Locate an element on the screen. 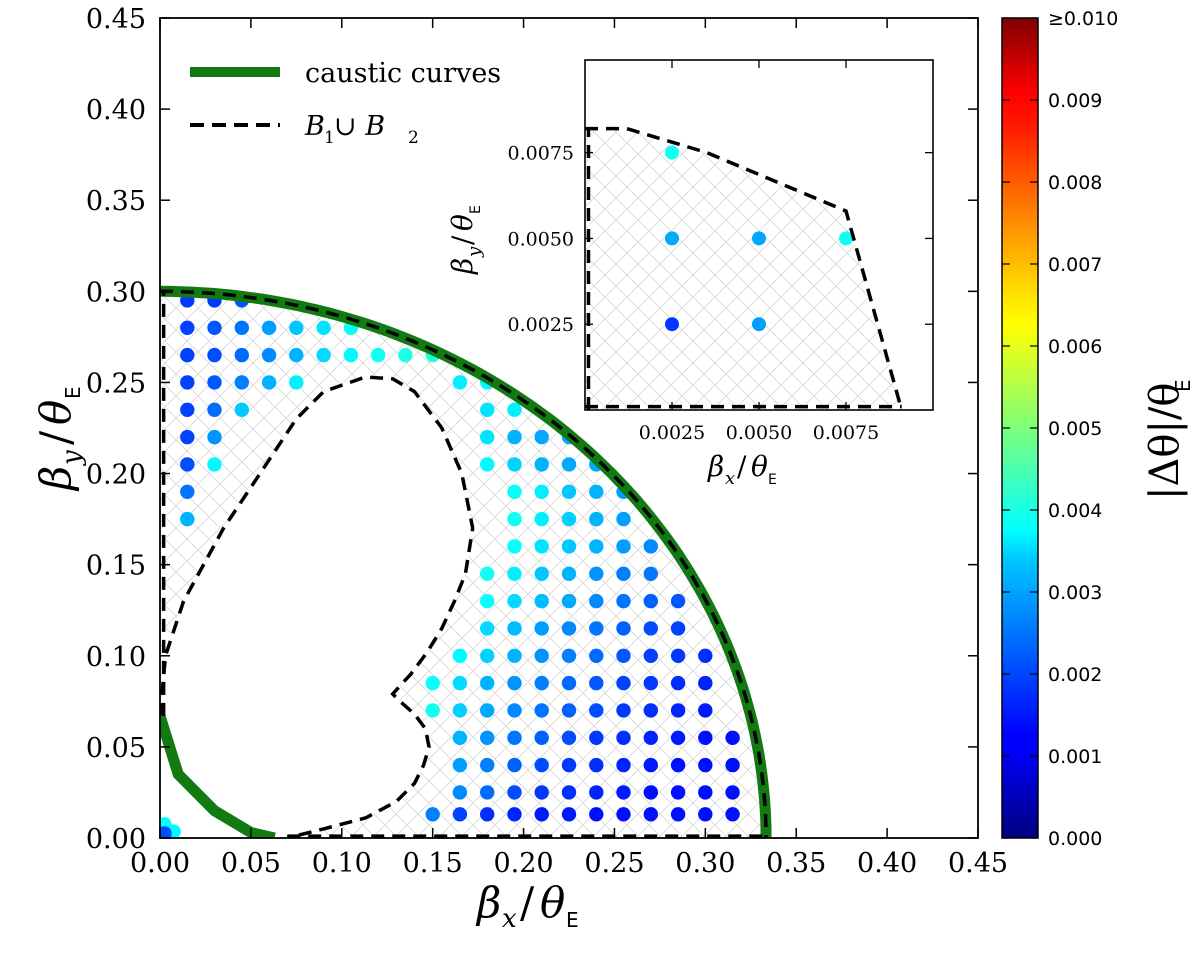 The image size is (1200, 953). inset-x-label: β x / θ E is located at coordinates (742, 469).